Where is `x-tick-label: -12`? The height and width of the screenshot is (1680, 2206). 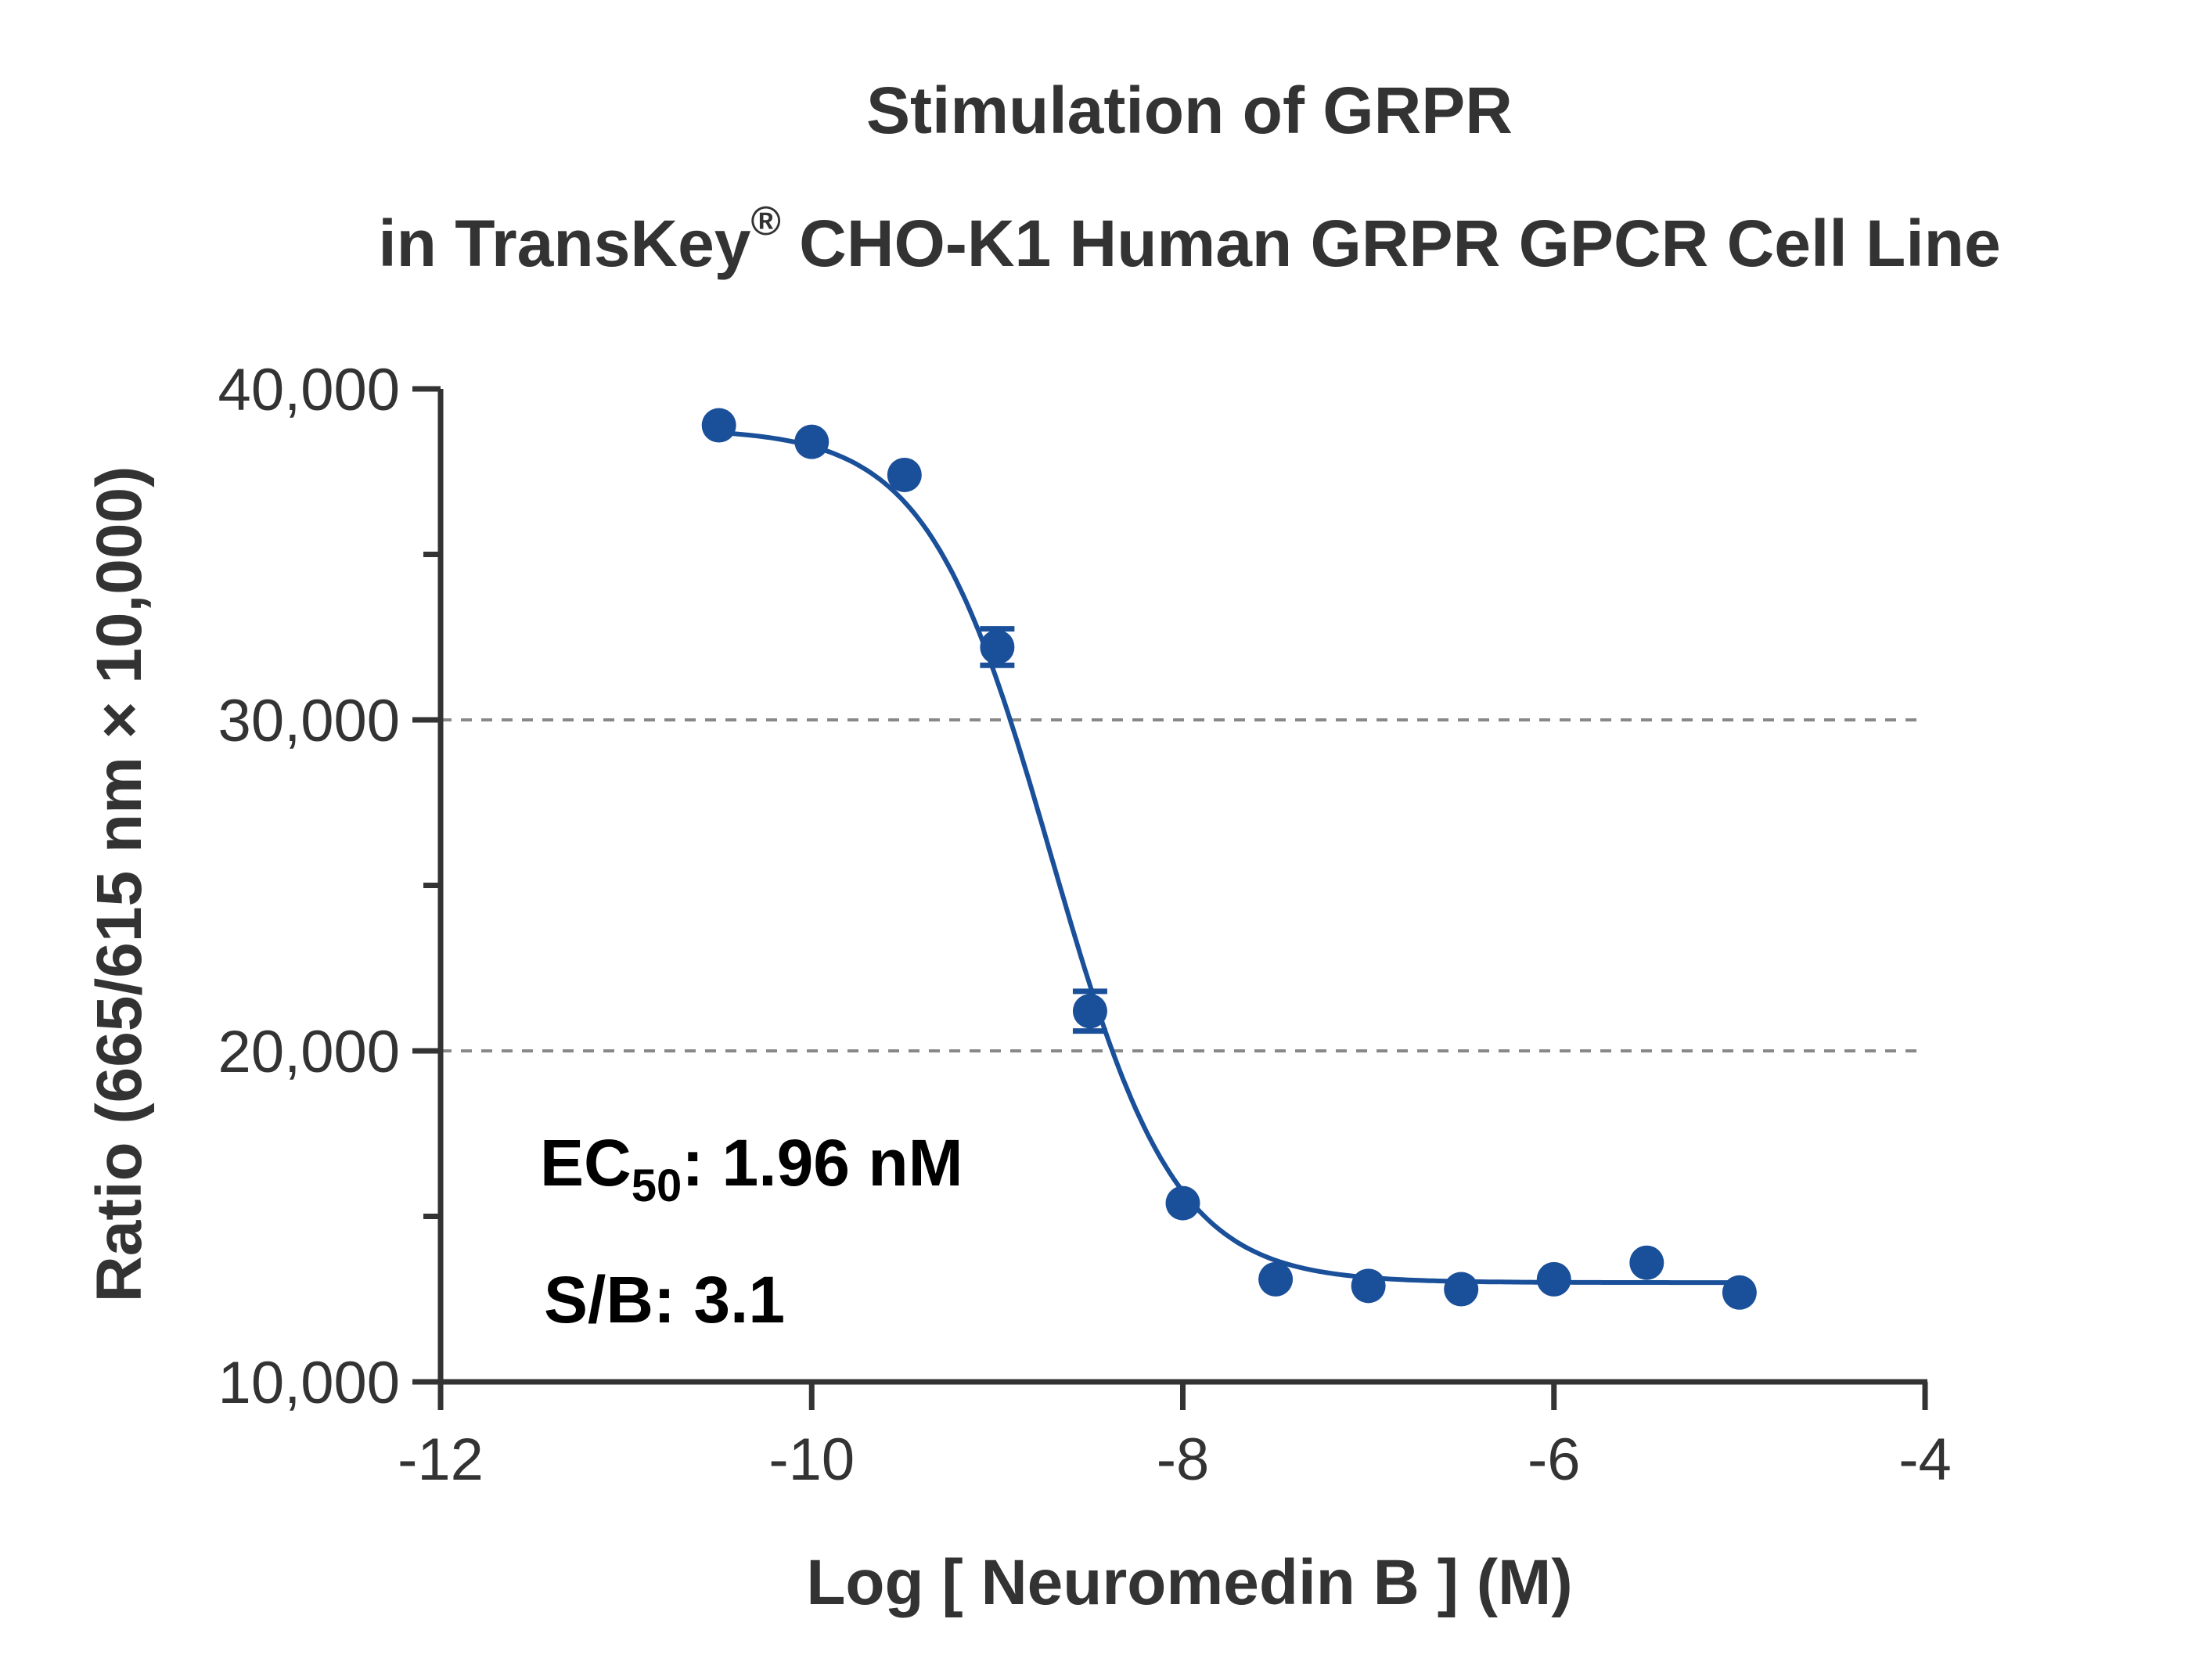 x-tick-label: -12 is located at coordinates (441, 1459).